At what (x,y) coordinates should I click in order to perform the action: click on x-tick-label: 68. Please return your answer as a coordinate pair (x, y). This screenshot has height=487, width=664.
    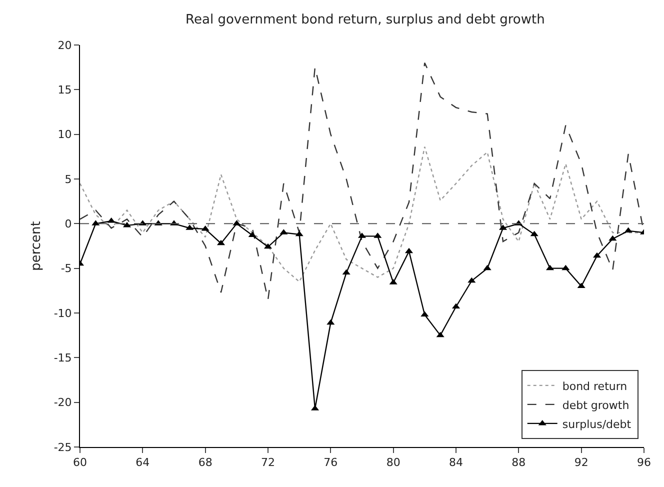
    Looking at the image, I should click on (205, 463).